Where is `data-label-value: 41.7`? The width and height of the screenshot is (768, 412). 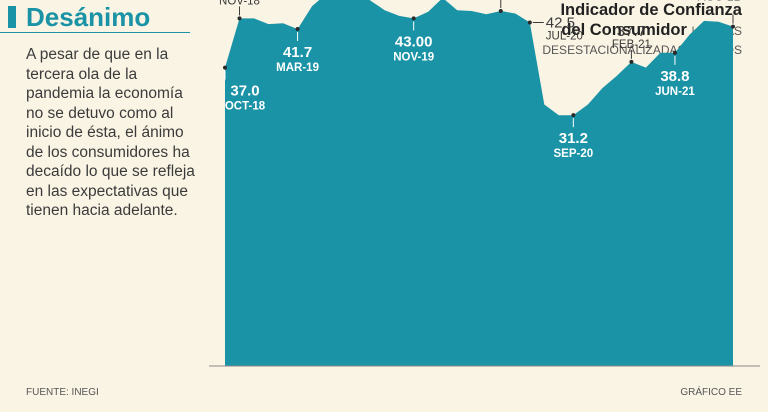
data-label-value: 41.7 is located at coordinates (297, 52).